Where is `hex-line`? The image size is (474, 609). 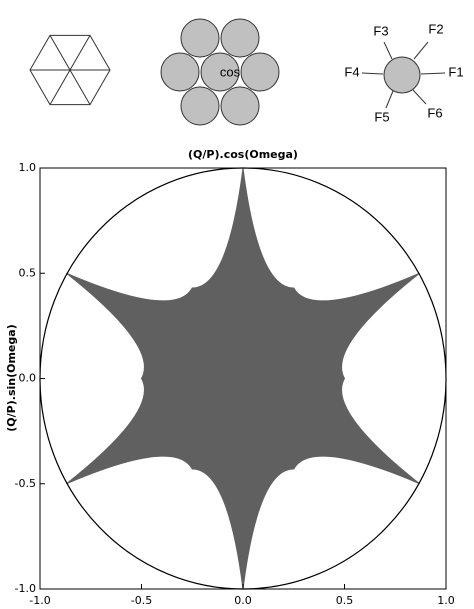 hex-line is located at coordinates (70, 70).